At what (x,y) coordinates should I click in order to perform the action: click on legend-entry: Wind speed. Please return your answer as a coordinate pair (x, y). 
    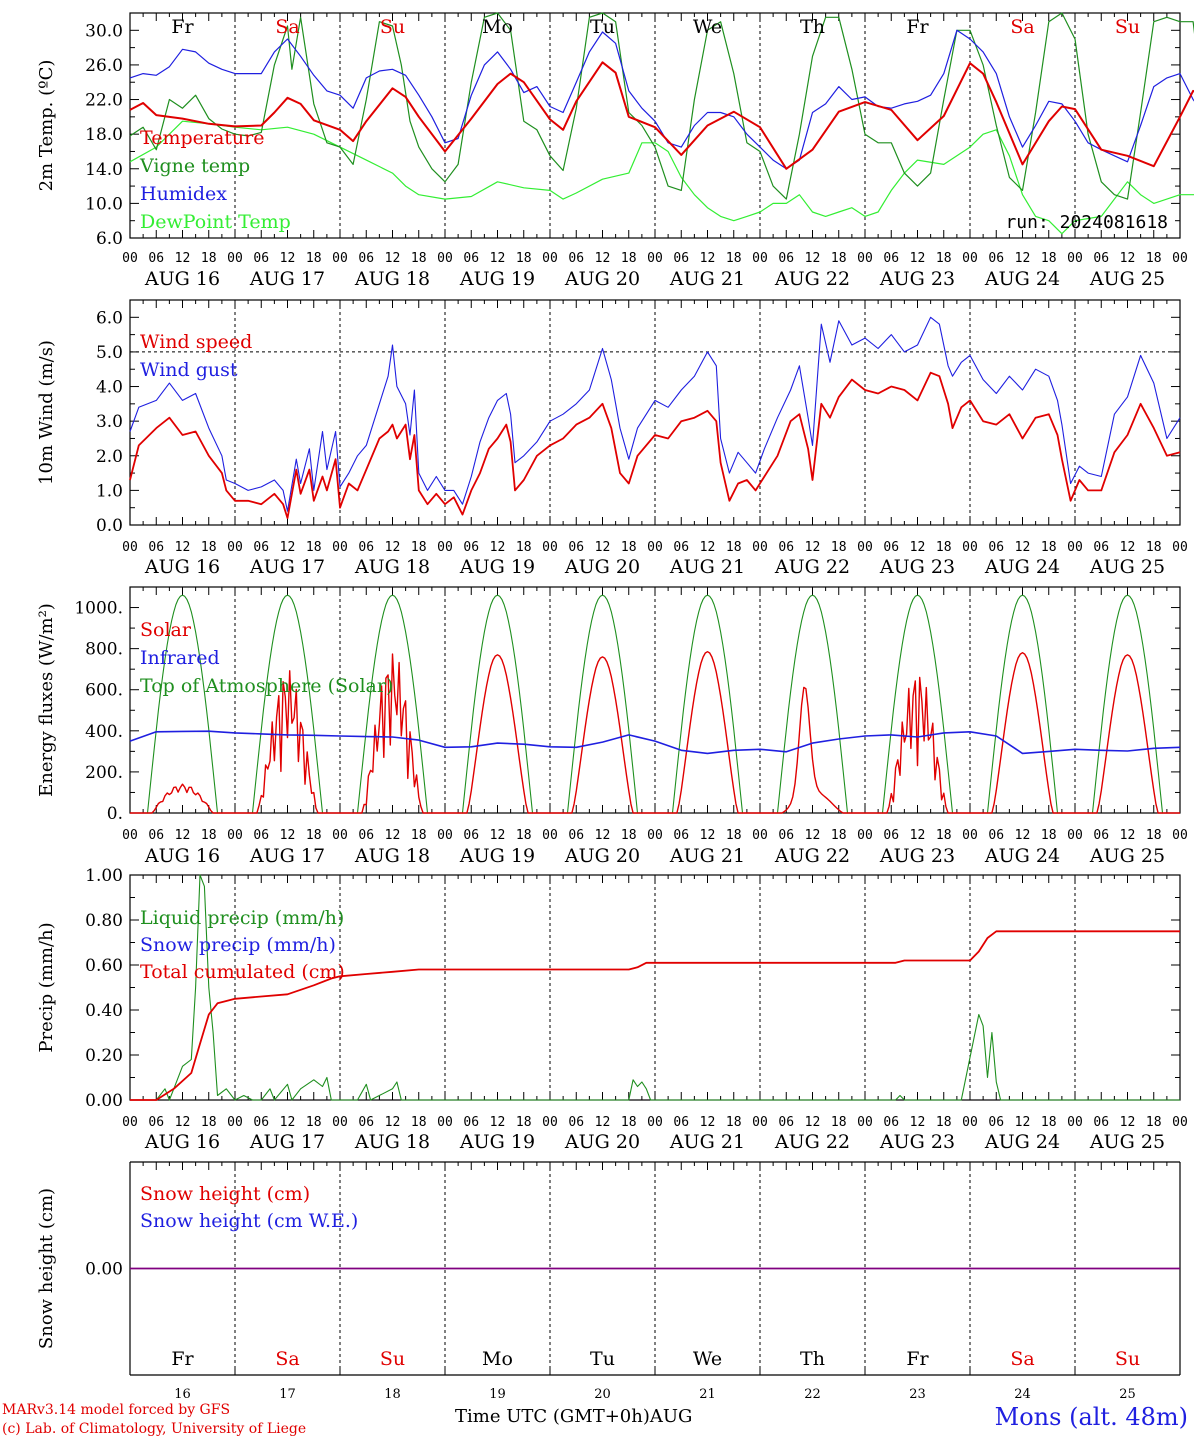
    Looking at the image, I should click on (196, 342).